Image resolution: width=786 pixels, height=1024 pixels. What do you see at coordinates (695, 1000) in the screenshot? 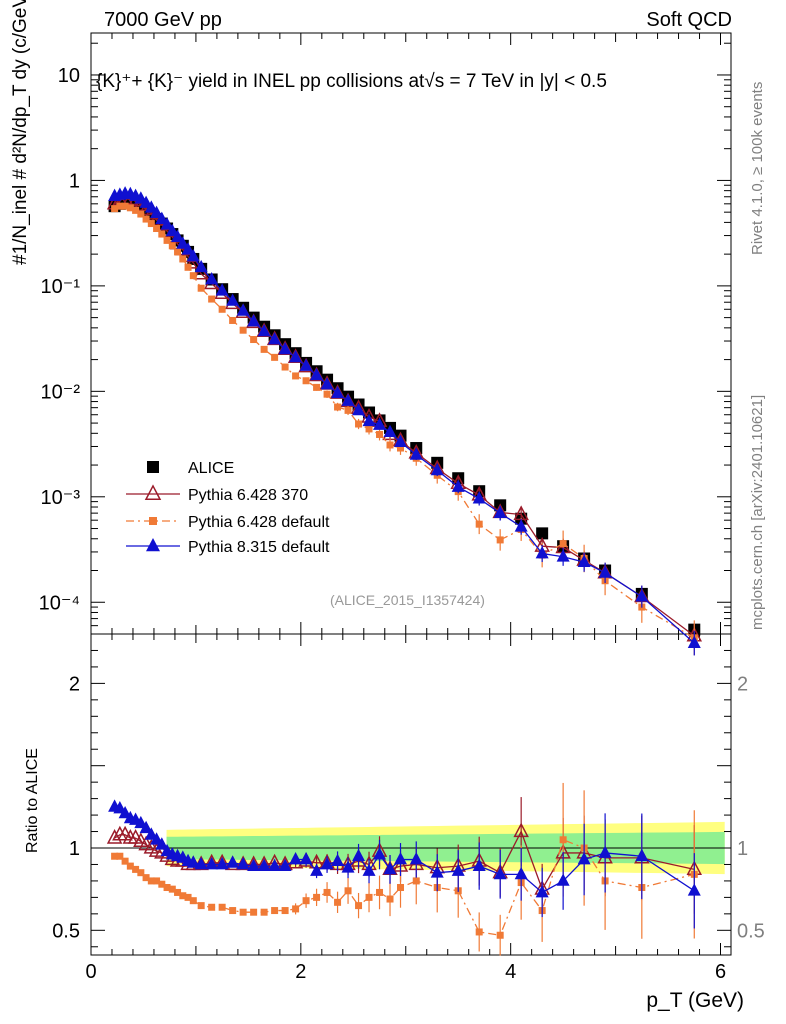
I see `x-axis-label: p_T (GeV)` at bounding box center [695, 1000].